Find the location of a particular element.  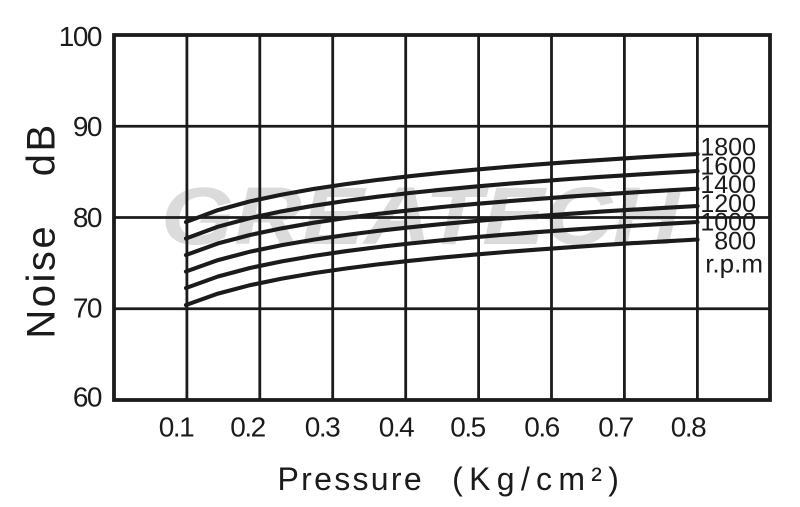

svg-text: 0.4 is located at coordinates (396, 427).